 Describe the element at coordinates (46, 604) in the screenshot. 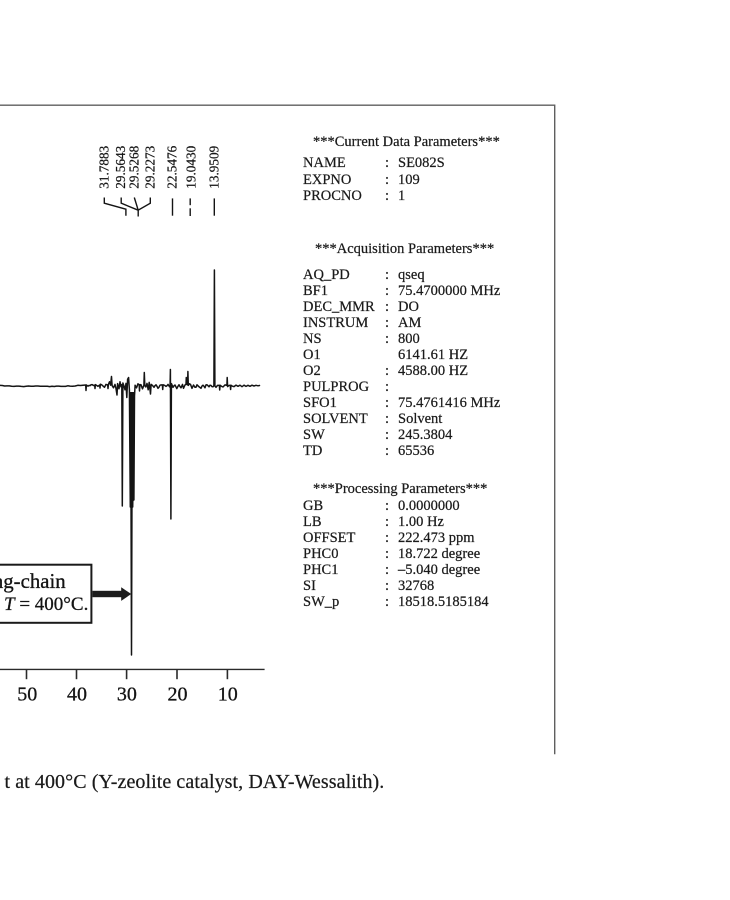

I see `svg-text: T = 400°C.` at that location.